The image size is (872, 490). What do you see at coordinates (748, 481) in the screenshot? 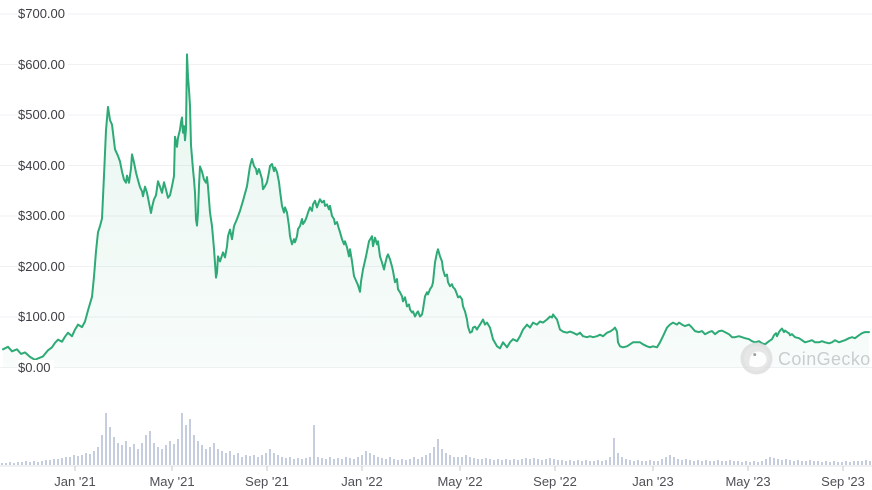
I see `x-axis-label: May '23` at bounding box center [748, 481].